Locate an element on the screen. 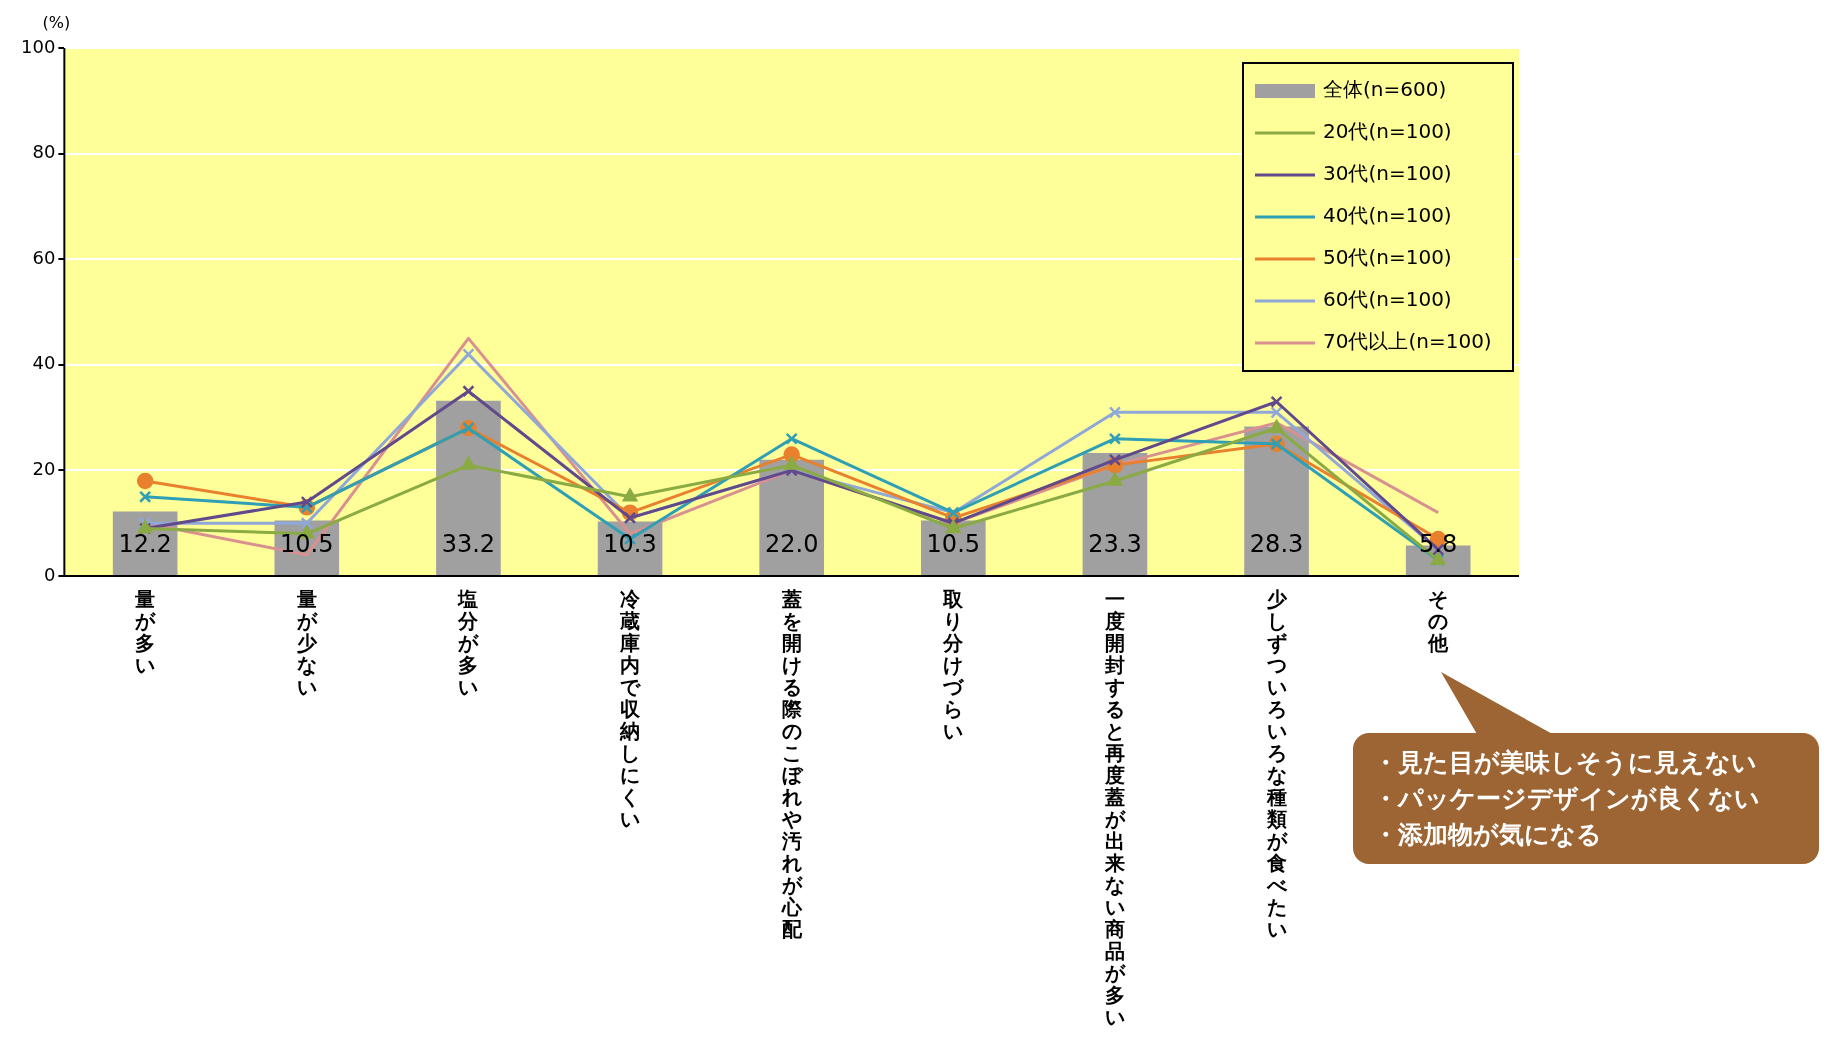 The height and width of the screenshot is (1056, 1827). legend-label: 全体(n=600) is located at coordinates (1385, 89).